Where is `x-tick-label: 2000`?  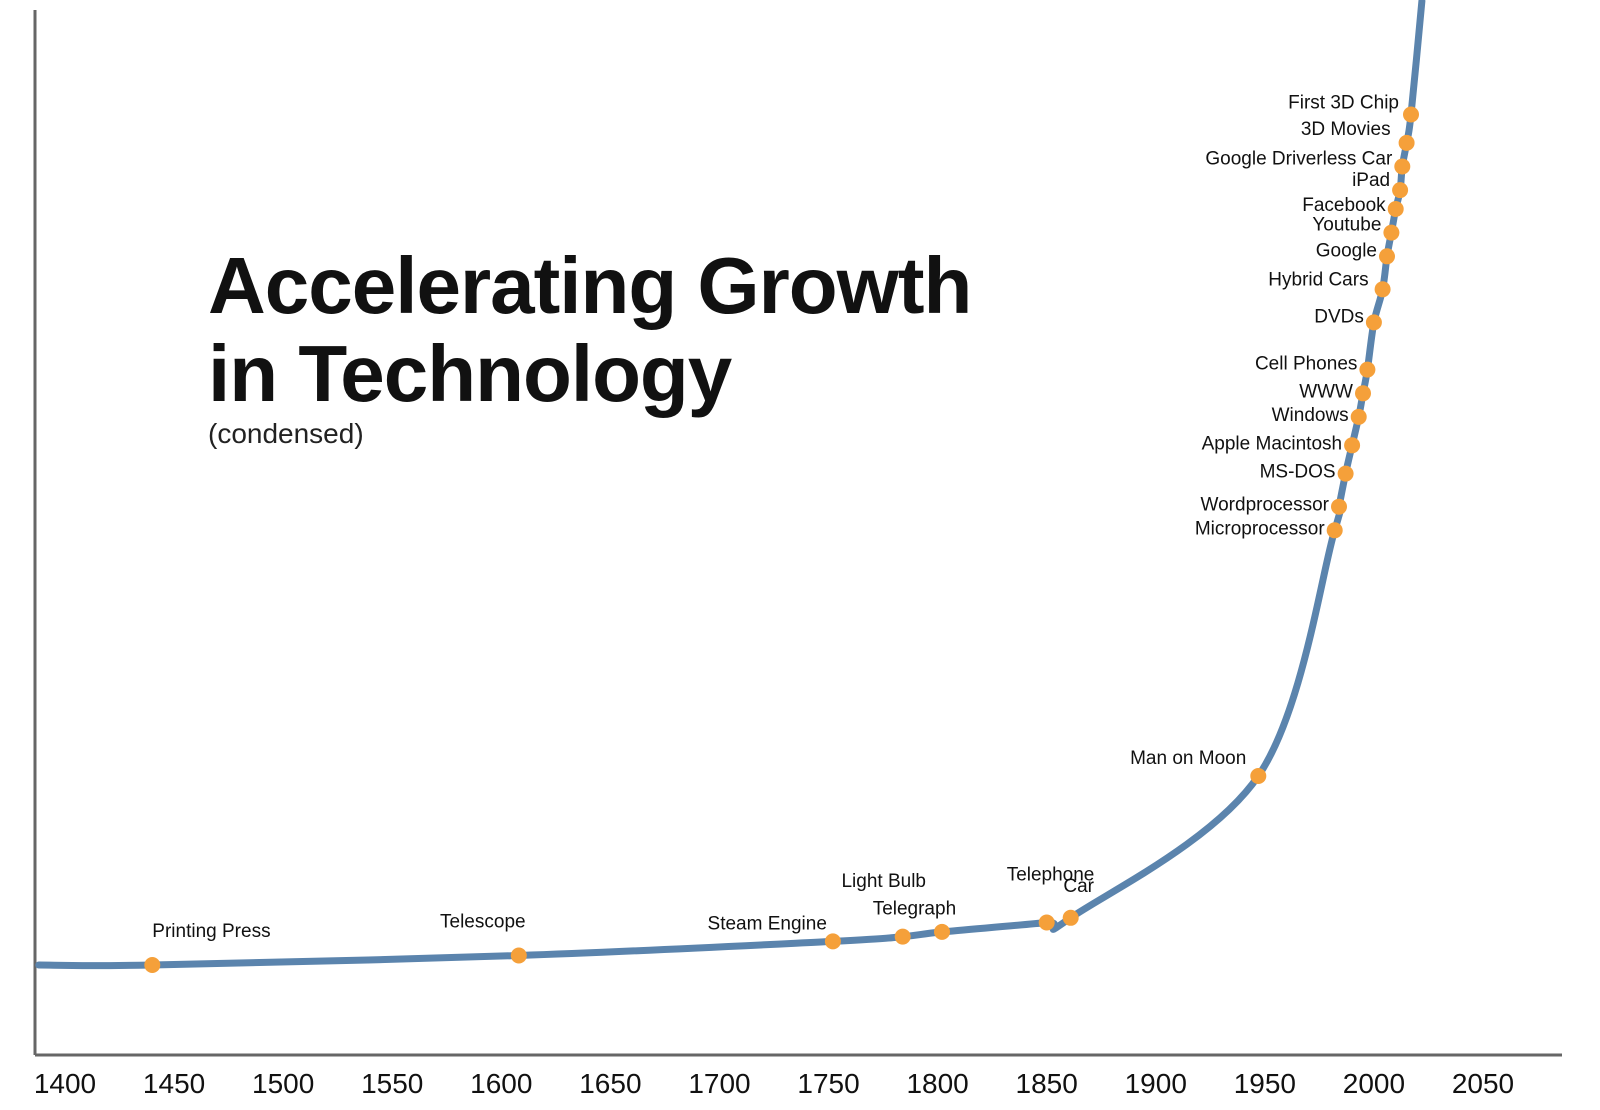 x-tick-label: 2000 is located at coordinates (1374, 1083).